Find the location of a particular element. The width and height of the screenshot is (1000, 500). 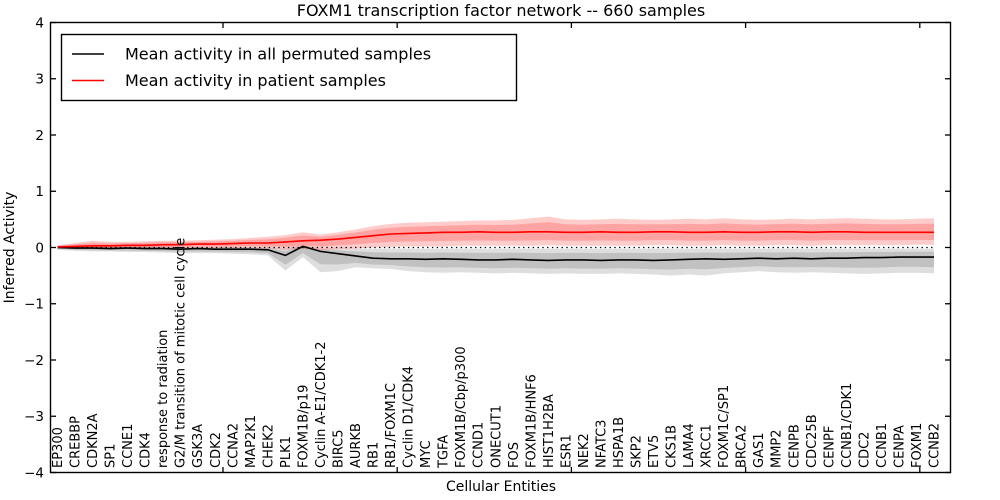

x-category-label: CENPA is located at coordinates (899, 446).